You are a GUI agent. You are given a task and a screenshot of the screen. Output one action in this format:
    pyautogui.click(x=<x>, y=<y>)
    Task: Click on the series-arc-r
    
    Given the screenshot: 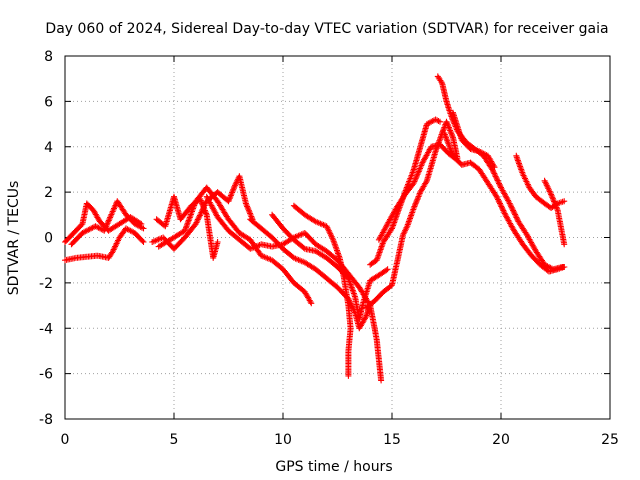 What is the action you would take?
    pyautogui.click(x=554, y=212)
    